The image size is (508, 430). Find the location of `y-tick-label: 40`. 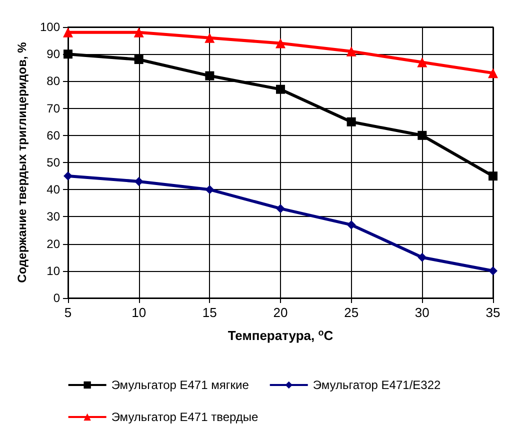

y-tick-label: 40 is located at coordinates (53, 189).